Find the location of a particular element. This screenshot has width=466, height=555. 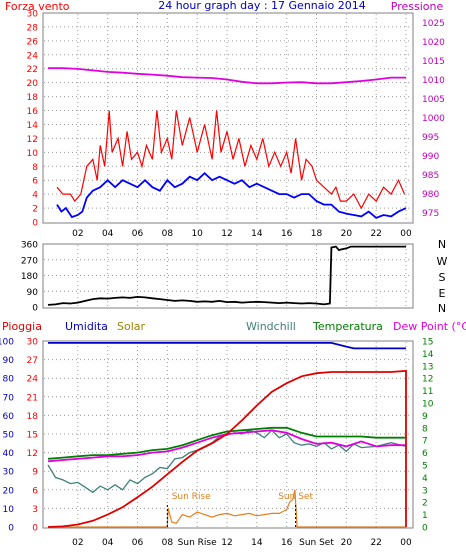

dewpoint-y-tick-label: 1 is located at coordinates (425, 516).